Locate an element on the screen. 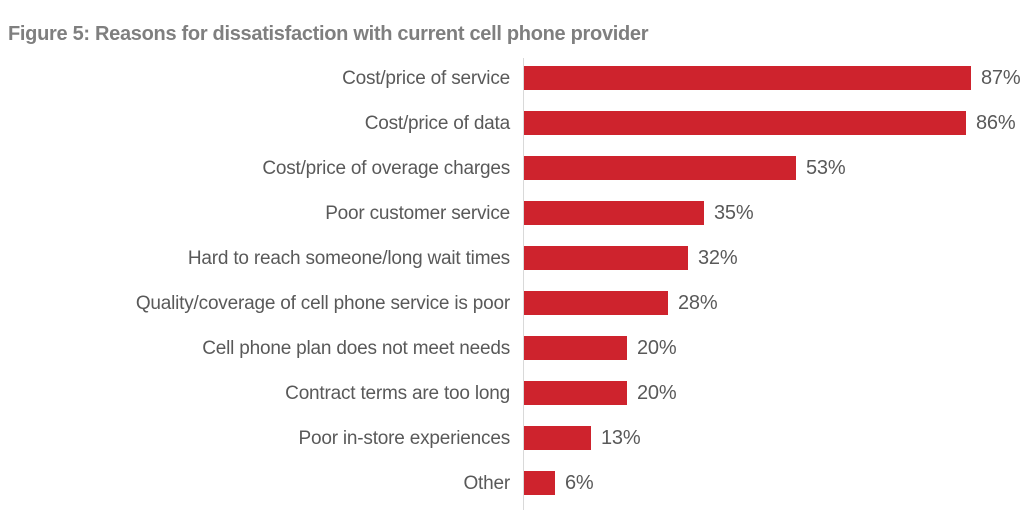  value-label: 32% is located at coordinates (718, 258).